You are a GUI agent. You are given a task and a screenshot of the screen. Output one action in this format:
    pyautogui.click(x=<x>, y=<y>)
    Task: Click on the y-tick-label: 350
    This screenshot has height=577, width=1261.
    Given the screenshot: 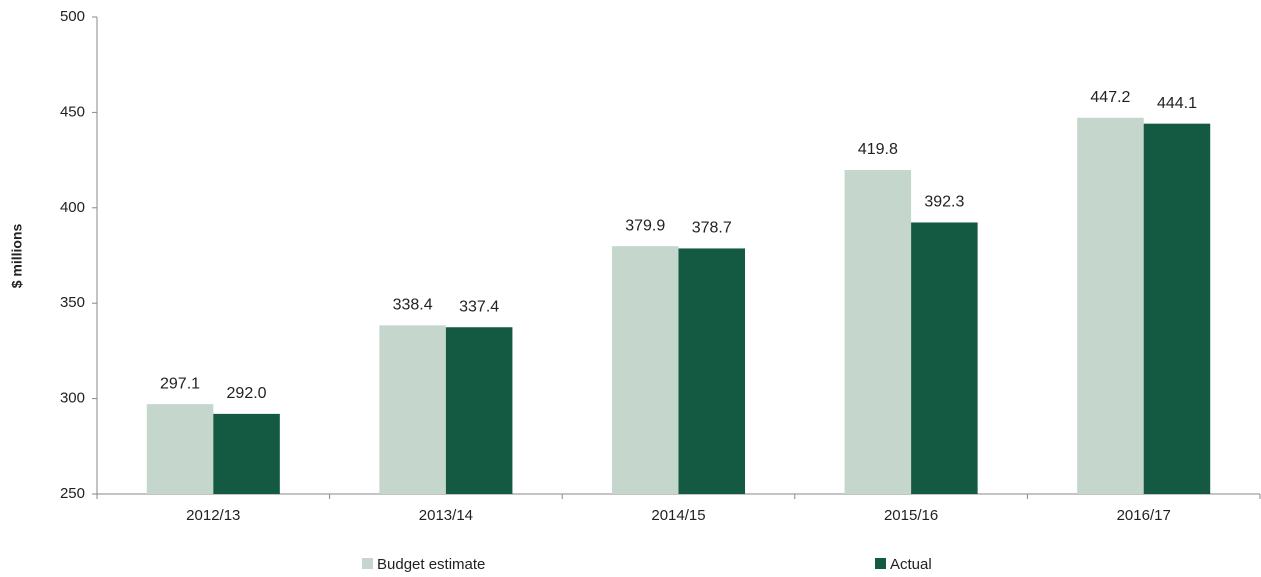 What is the action you would take?
    pyautogui.click(x=72, y=302)
    